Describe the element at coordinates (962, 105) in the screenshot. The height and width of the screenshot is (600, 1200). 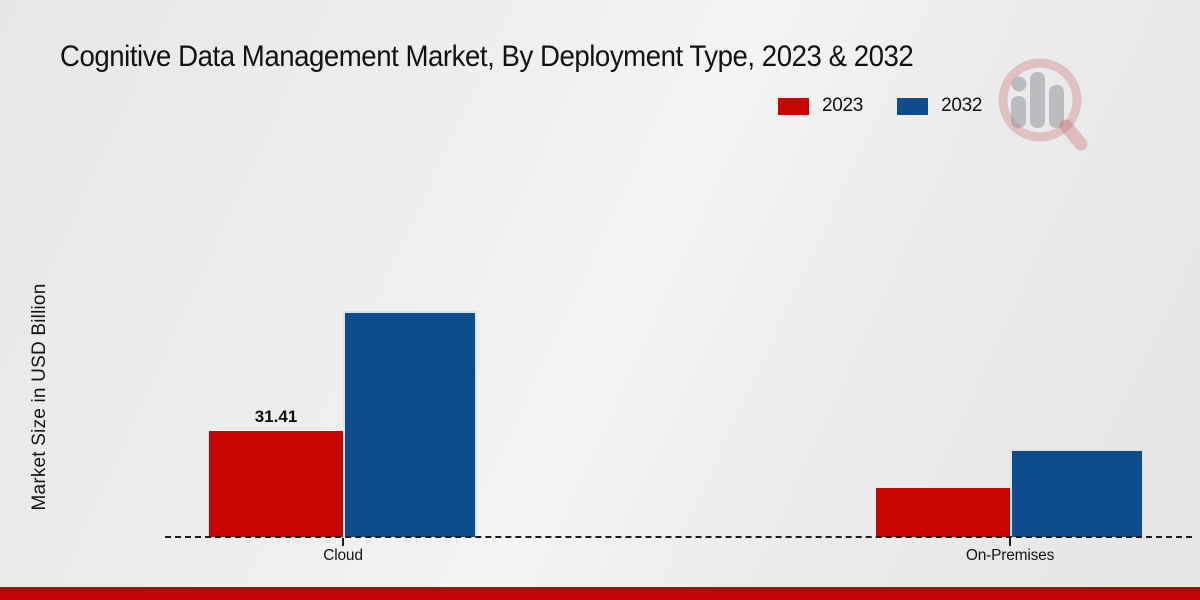
I see `legend-label-2032: 2032` at that location.